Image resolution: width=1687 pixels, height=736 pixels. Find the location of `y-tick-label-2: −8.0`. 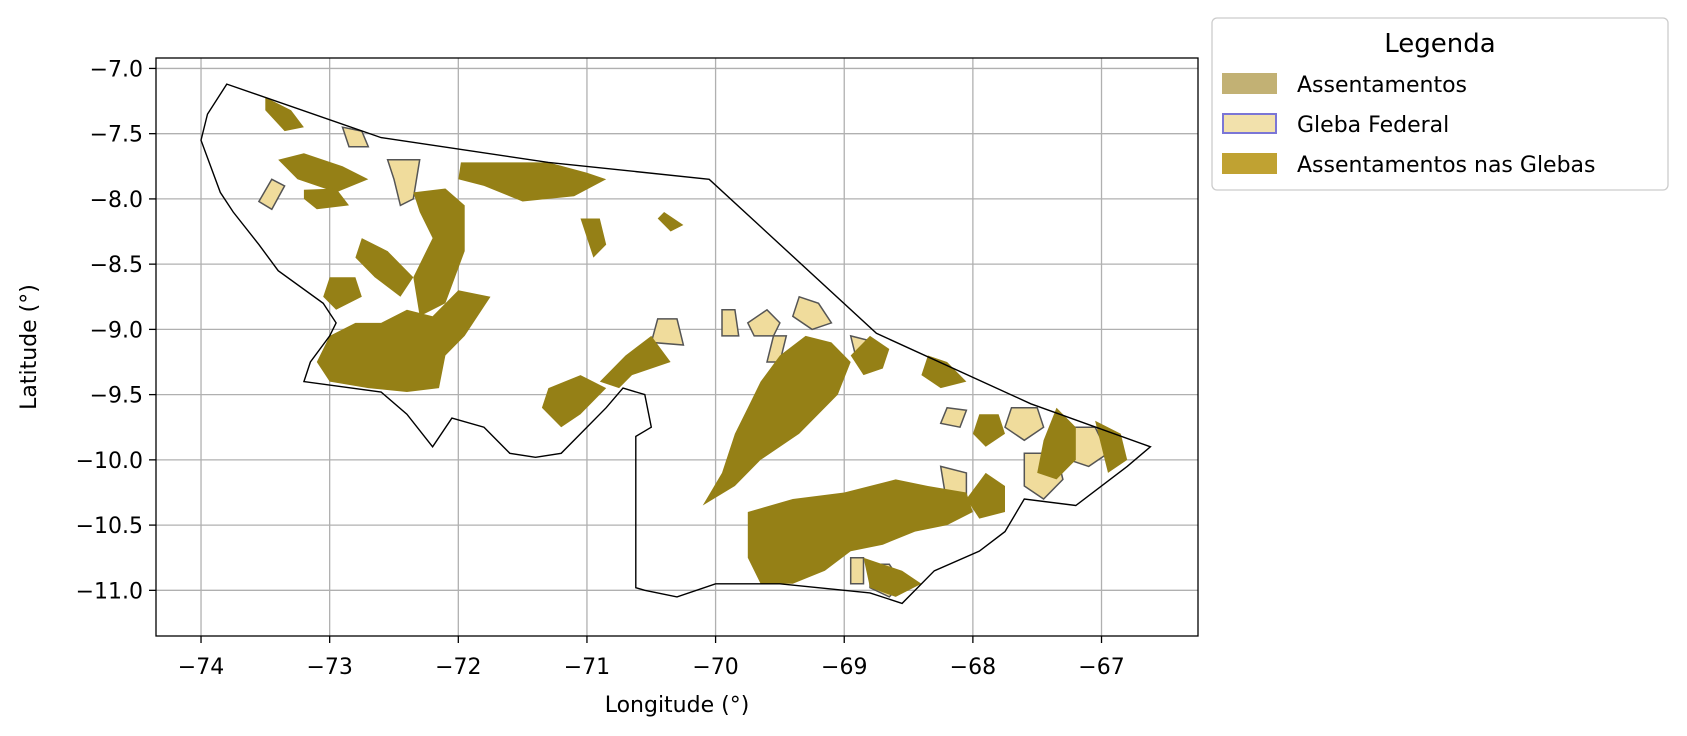

y-tick-label-2: −8.0 is located at coordinates (116, 200).